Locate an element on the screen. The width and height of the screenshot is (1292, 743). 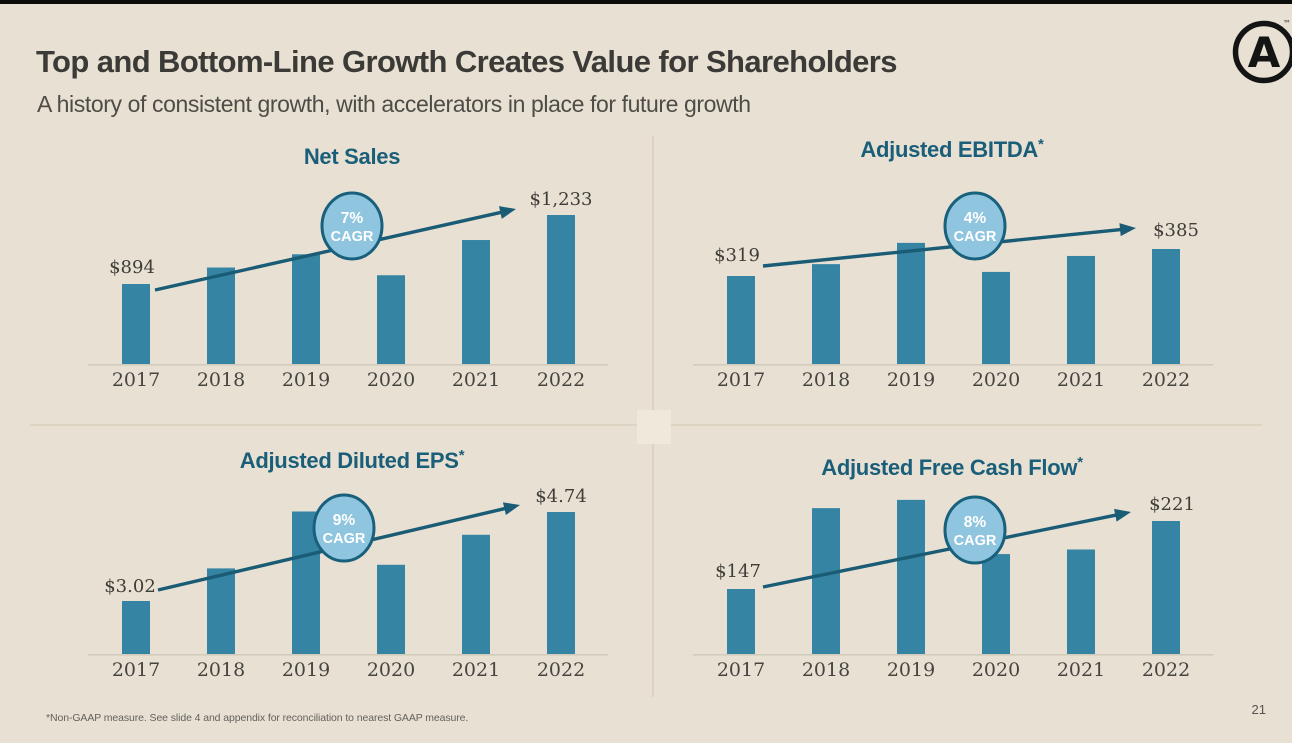
divider-center-square is located at coordinates (654, 427).